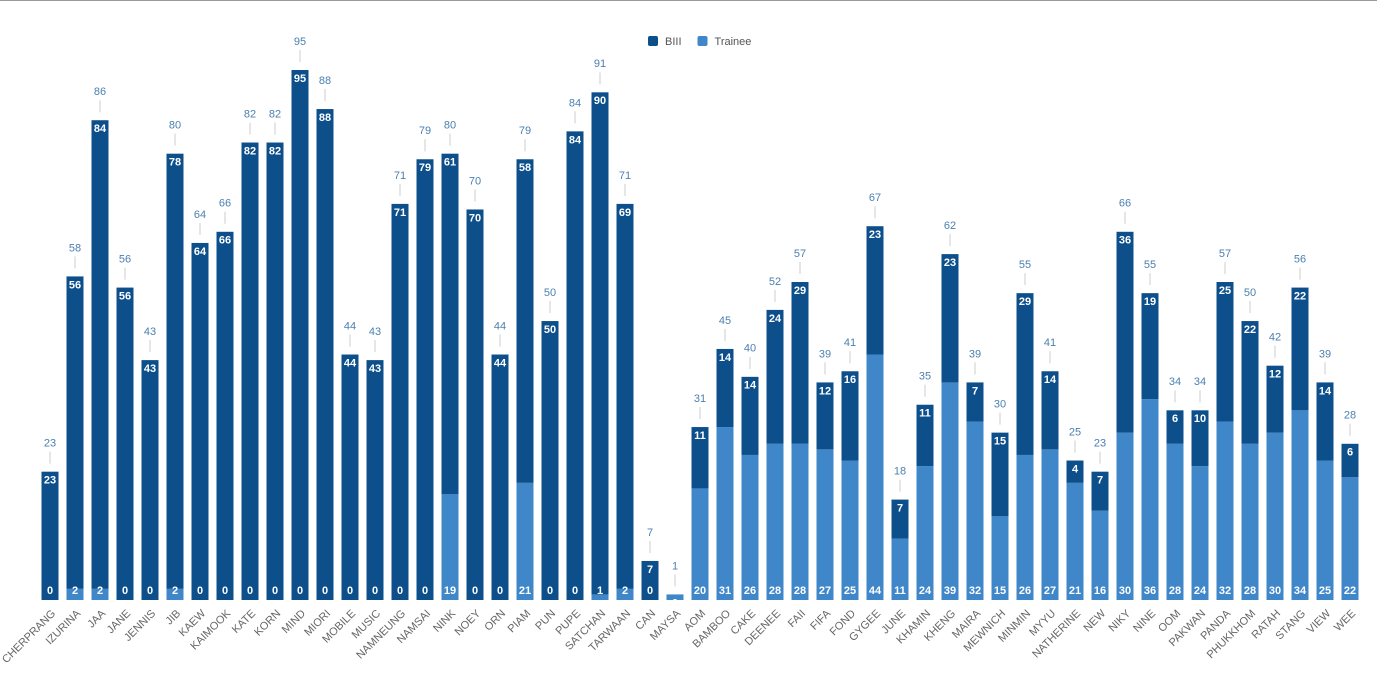 The image size is (1377, 687). What do you see at coordinates (750, 349) in the screenshot?
I see `total-label: 40` at bounding box center [750, 349].